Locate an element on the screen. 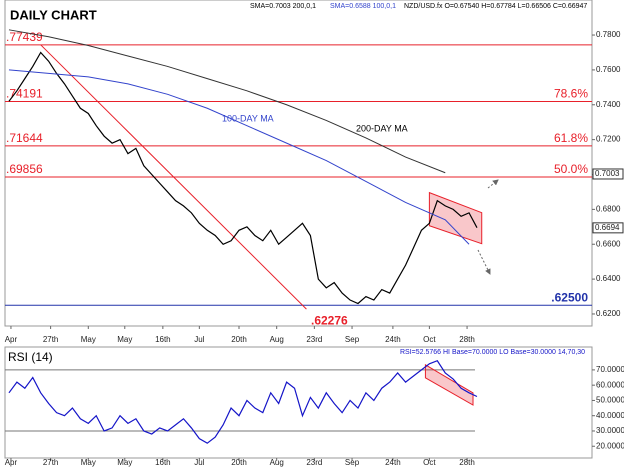 The width and height of the screenshot is (624, 467). arrow-down is located at coordinates (484, 262).